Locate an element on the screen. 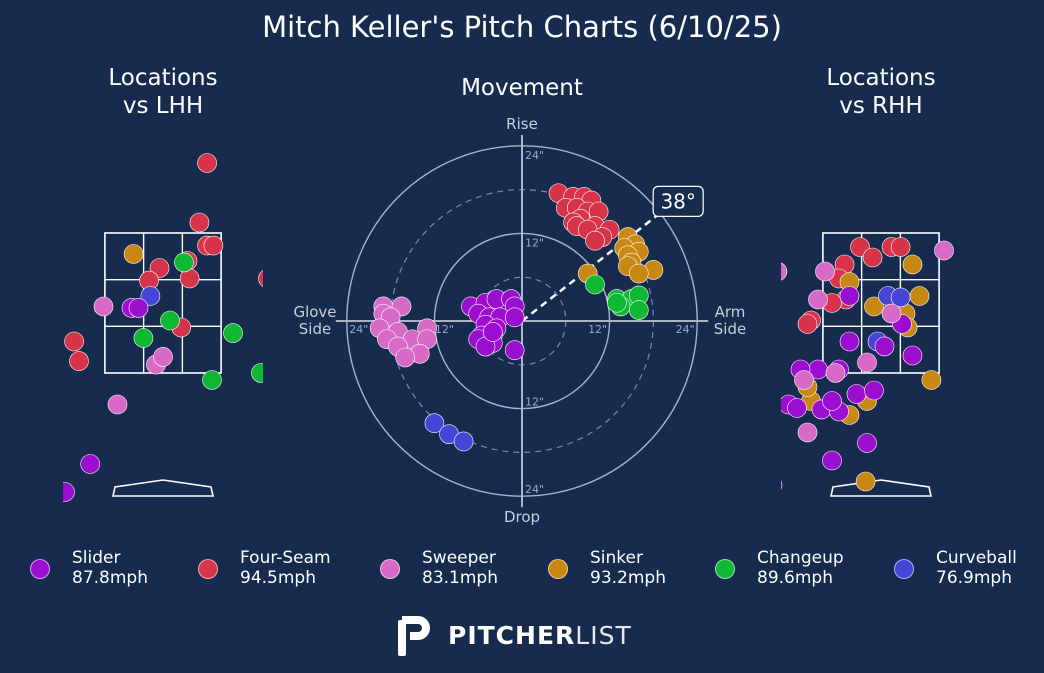  legend-marker-sinker is located at coordinates (558, 569).